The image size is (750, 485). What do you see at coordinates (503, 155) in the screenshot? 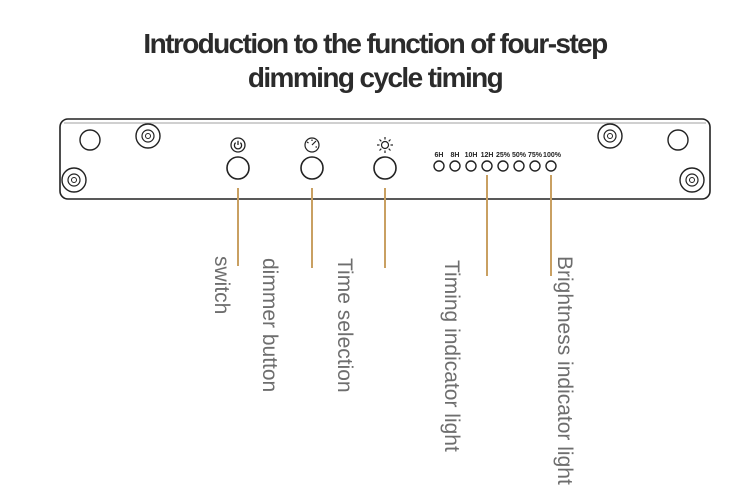
I see `brightness-label-25: 25%` at bounding box center [503, 155].